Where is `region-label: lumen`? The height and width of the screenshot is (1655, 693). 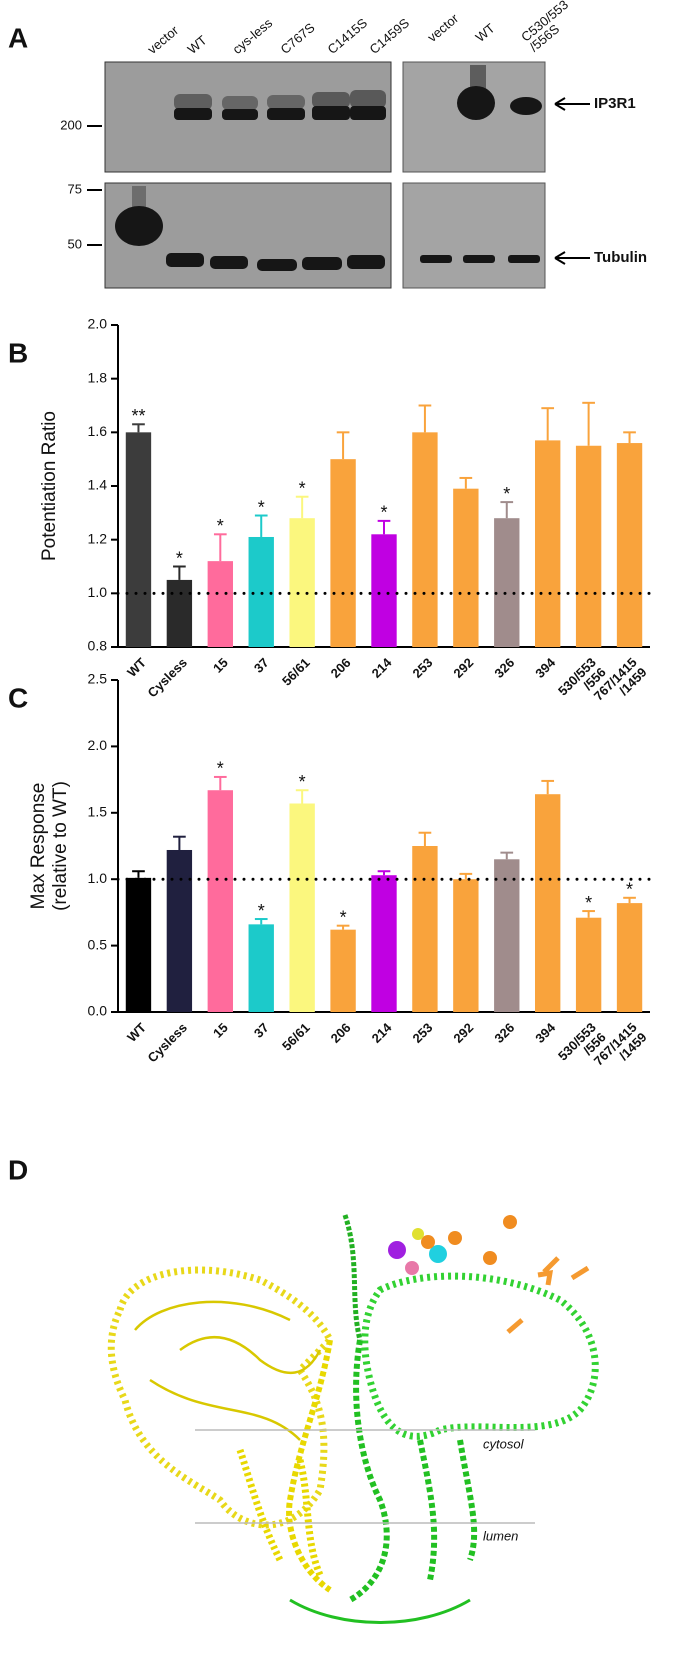 region-label: lumen is located at coordinates (500, 1535).